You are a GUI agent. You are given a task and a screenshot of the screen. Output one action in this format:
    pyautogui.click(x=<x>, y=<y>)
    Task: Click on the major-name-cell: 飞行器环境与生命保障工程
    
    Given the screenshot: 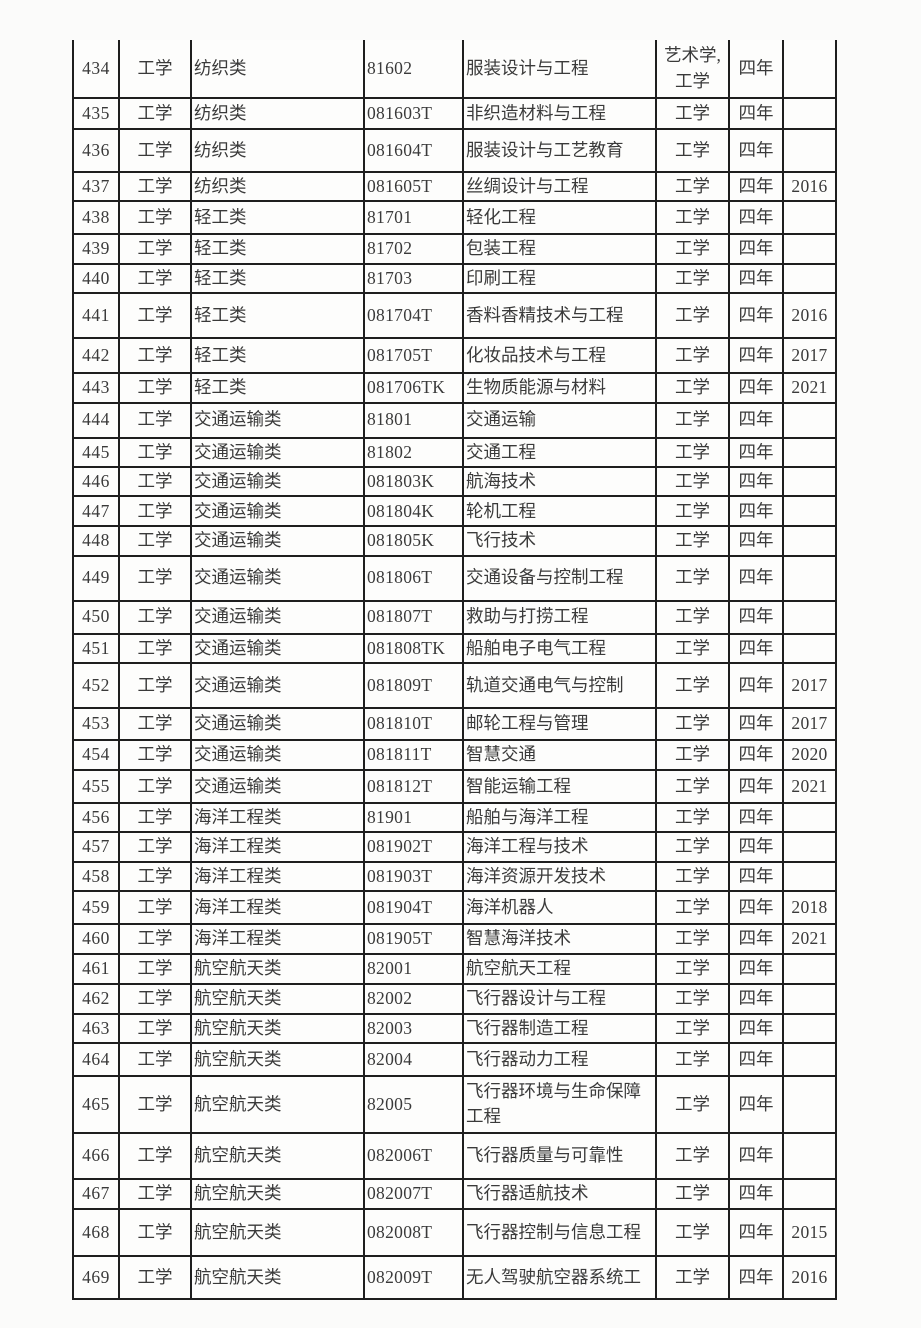 What is the action you would take?
    pyautogui.click(x=559, y=1104)
    